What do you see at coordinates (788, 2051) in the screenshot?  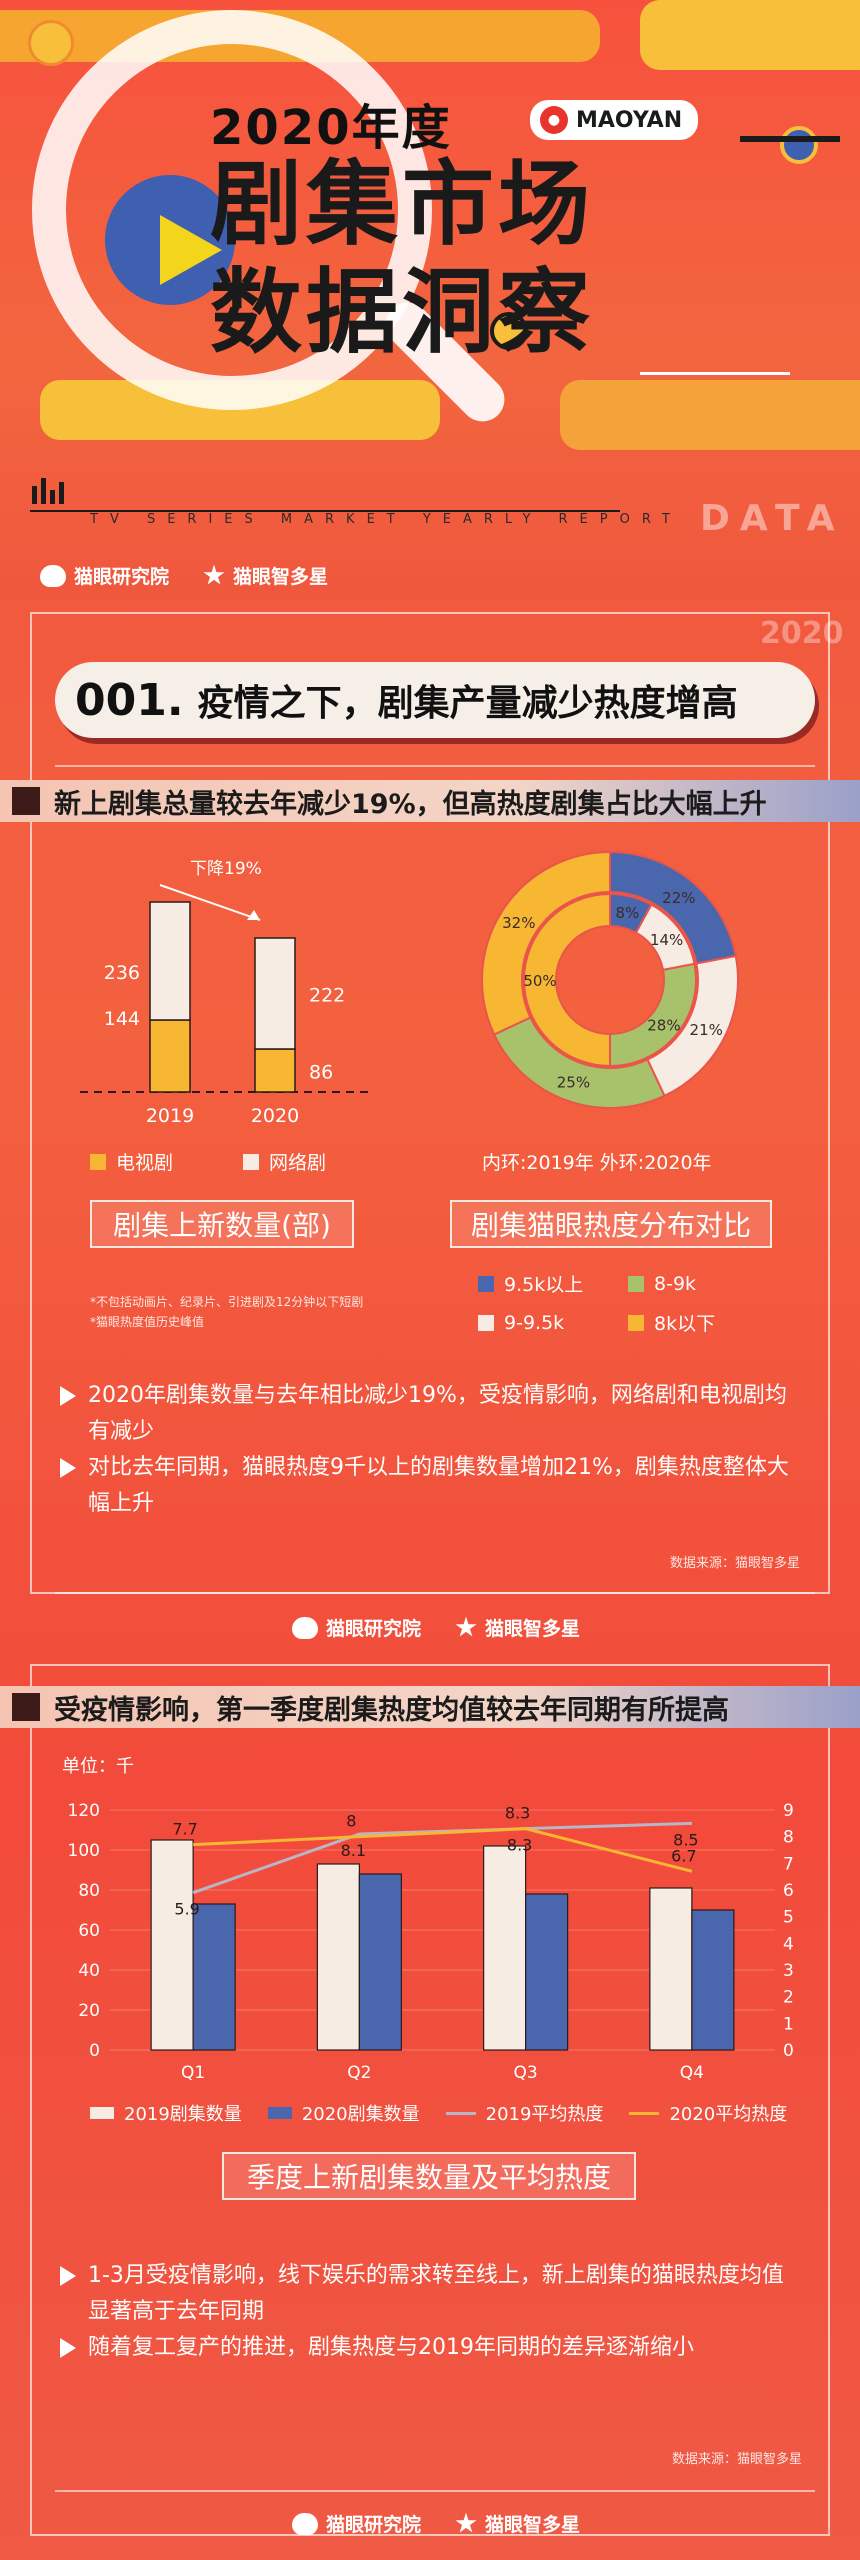 I see `y2-tick-label: 0` at bounding box center [788, 2051].